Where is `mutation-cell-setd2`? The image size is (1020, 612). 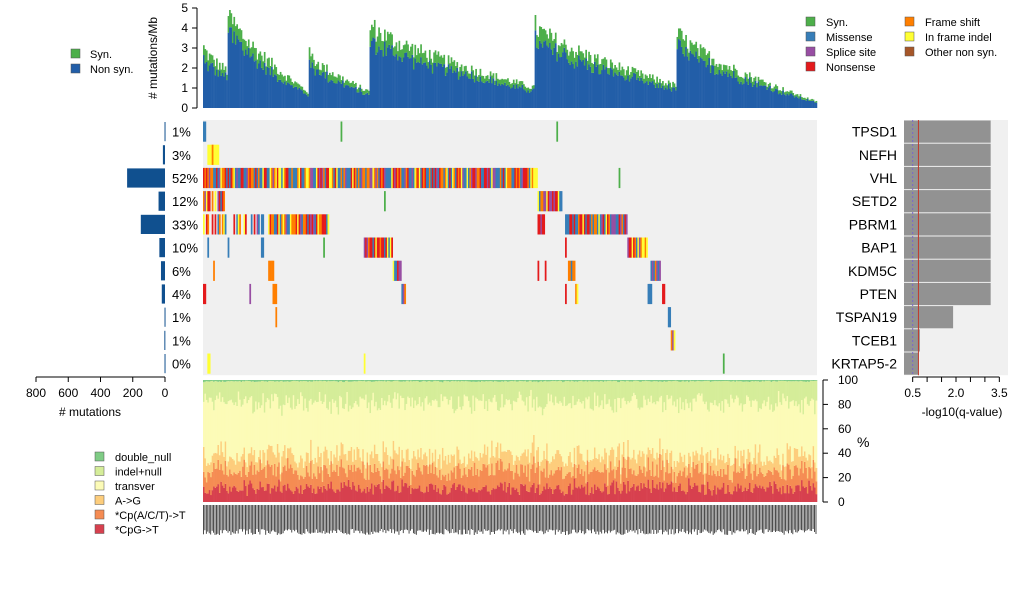
mutation-cell-setd2 is located at coordinates (222, 201).